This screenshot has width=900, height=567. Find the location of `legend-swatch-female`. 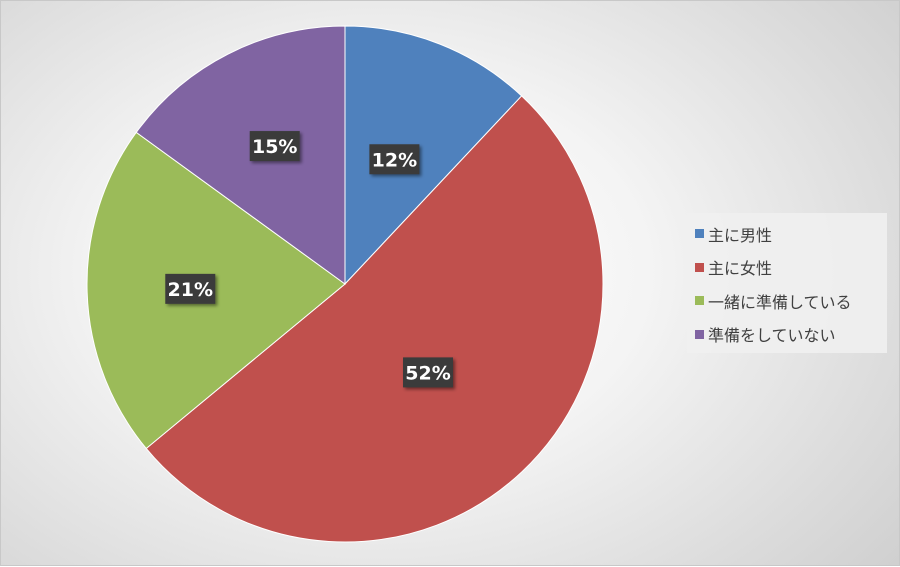

legend-swatch-female is located at coordinates (699, 267).